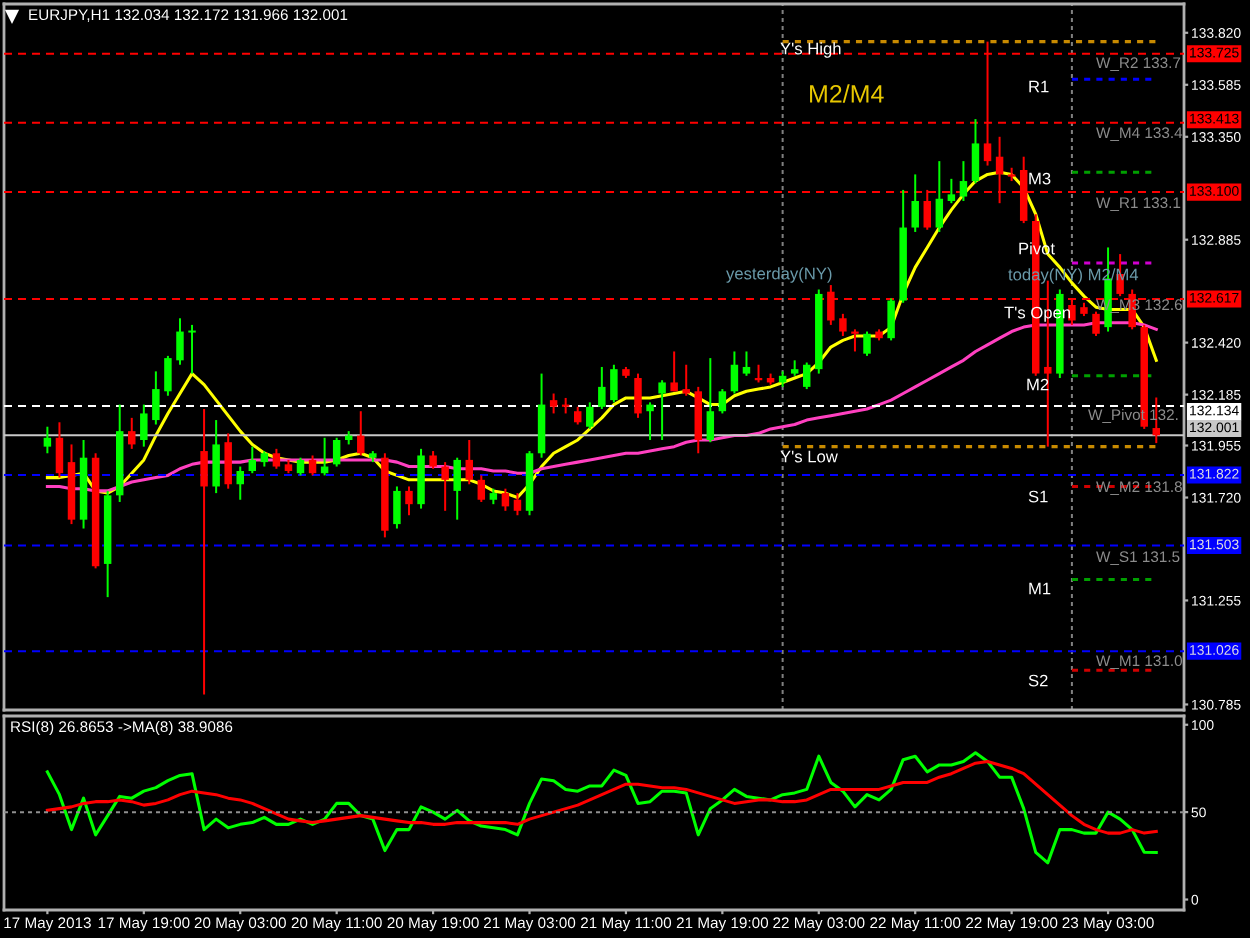  I want to click on annotation: M1, so click(1040, 588).